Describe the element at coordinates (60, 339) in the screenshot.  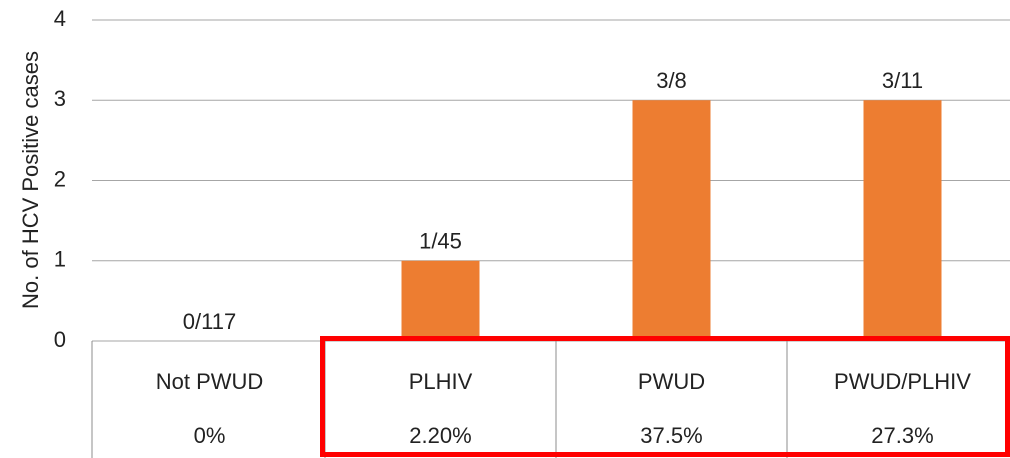
I see `y-tick-label: 0` at that location.